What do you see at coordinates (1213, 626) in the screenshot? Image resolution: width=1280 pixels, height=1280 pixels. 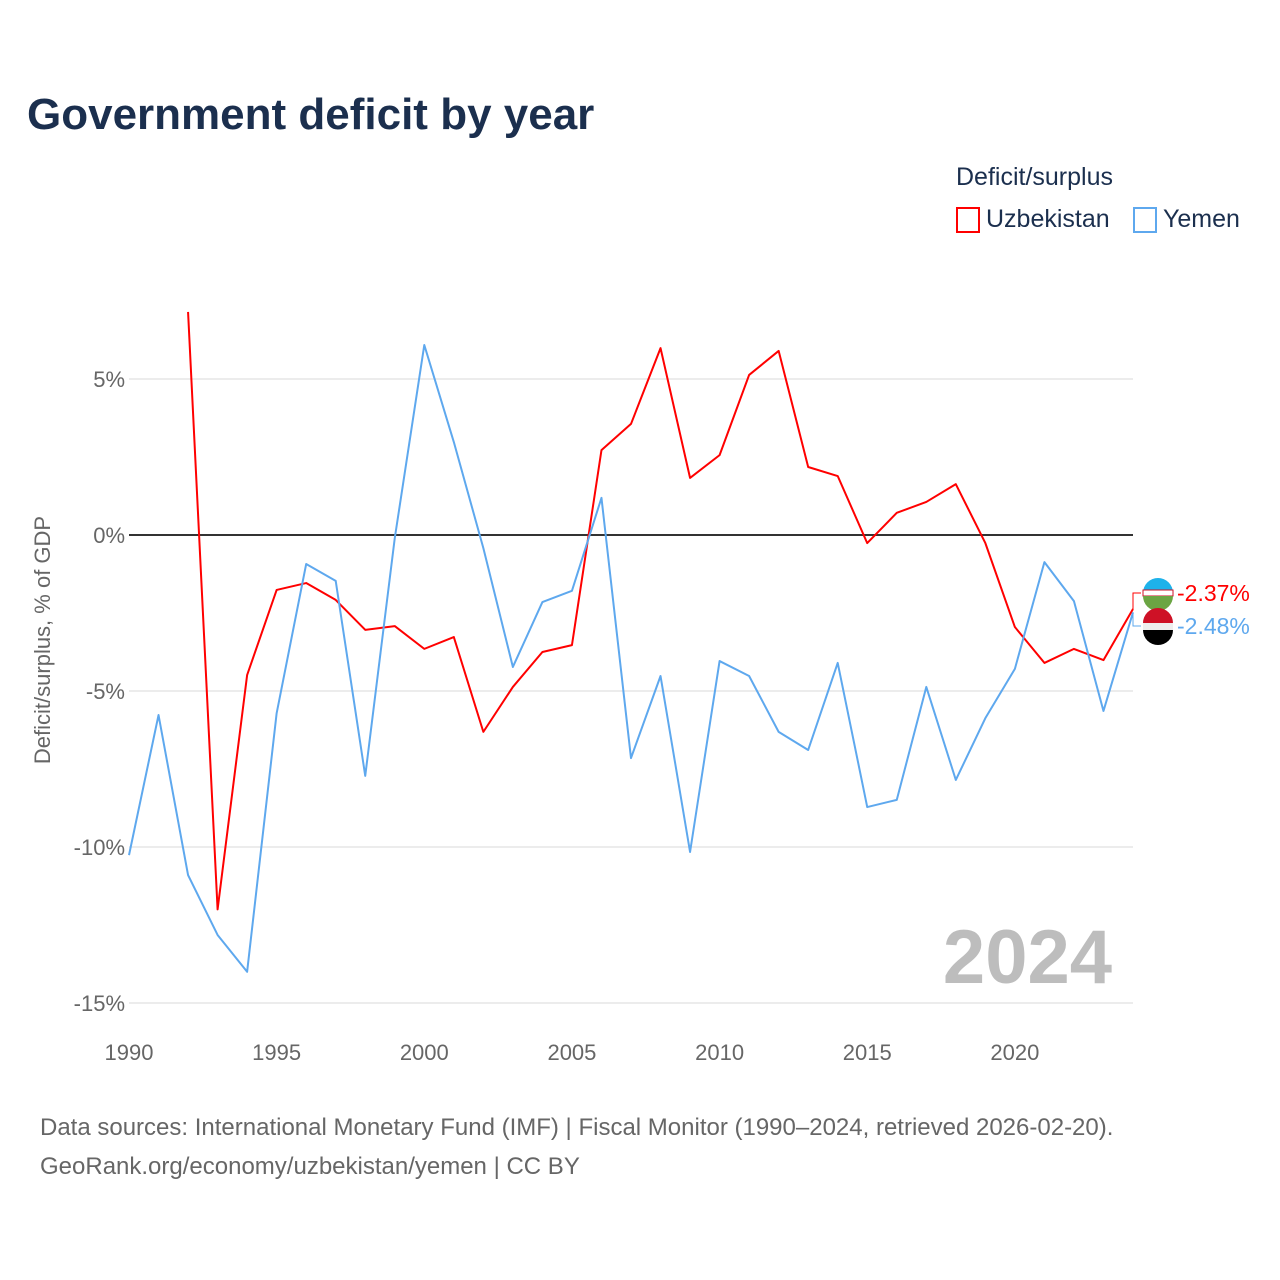 I see `end-value-label-yemen: -2.48%` at bounding box center [1213, 626].